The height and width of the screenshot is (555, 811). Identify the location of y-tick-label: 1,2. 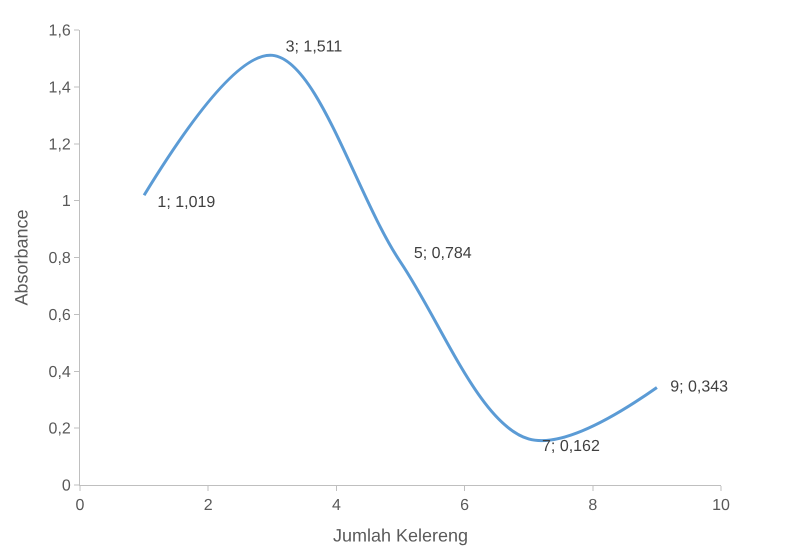
(59, 145).